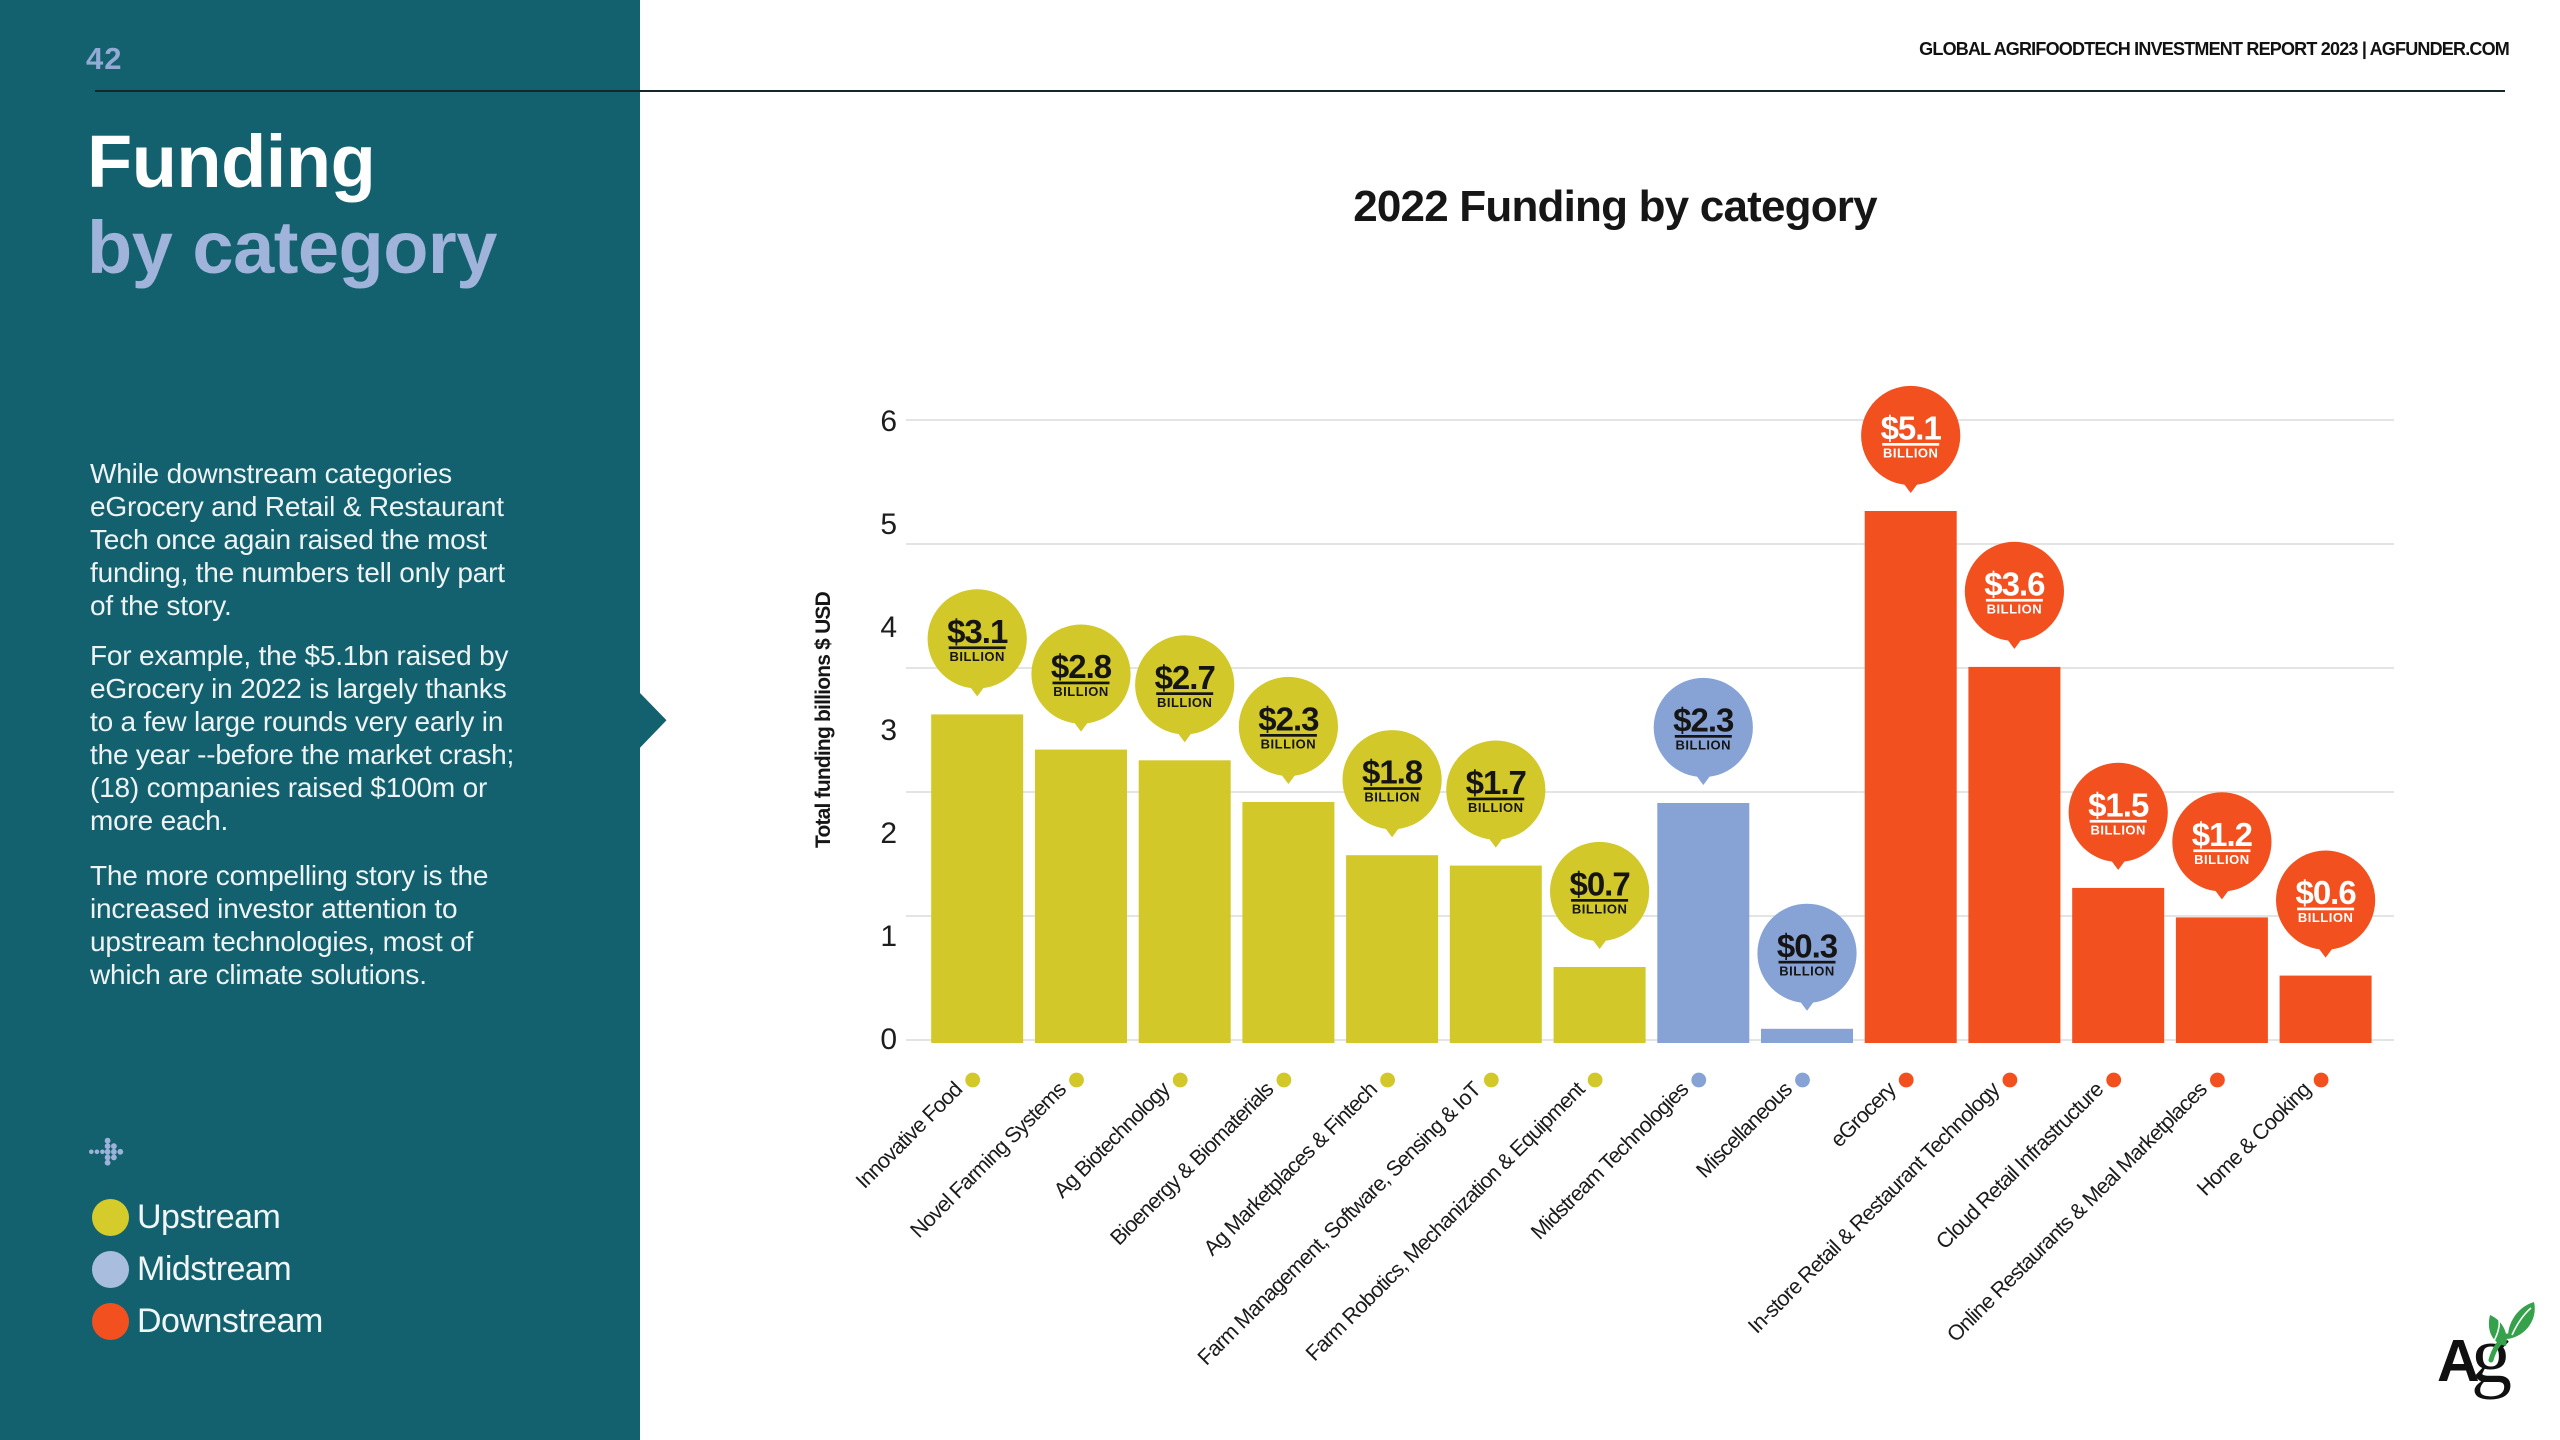 The image size is (2560, 1440). I want to click on svg-text: eGrocery, so click(1863, 1114).